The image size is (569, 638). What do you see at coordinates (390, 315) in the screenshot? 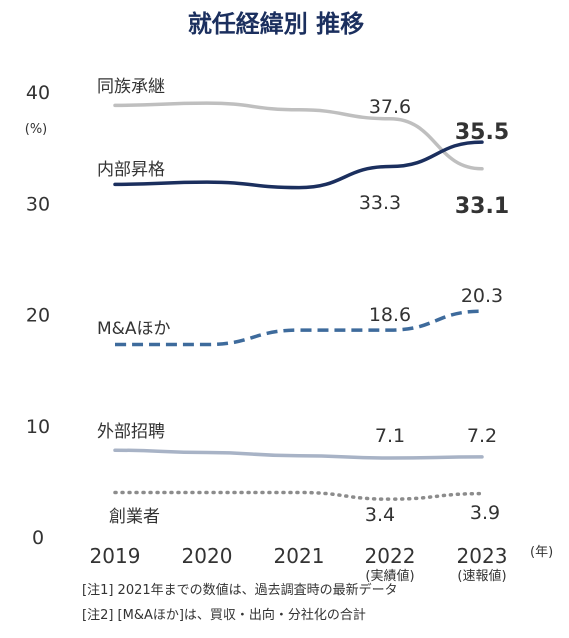
I see `data-label: 18.6` at bounding box center [390, 315].